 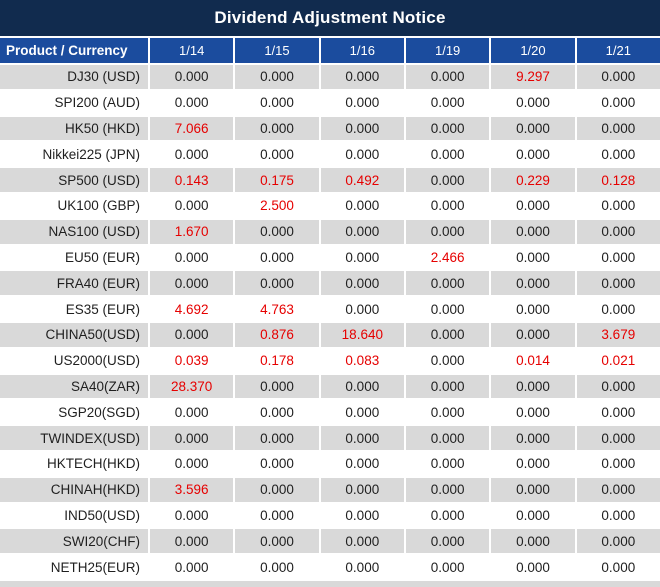 What do you see at coordinates (361, 359) in the screenshot?
I see `value-cell: 0.083` at bounding box center [361, 359].